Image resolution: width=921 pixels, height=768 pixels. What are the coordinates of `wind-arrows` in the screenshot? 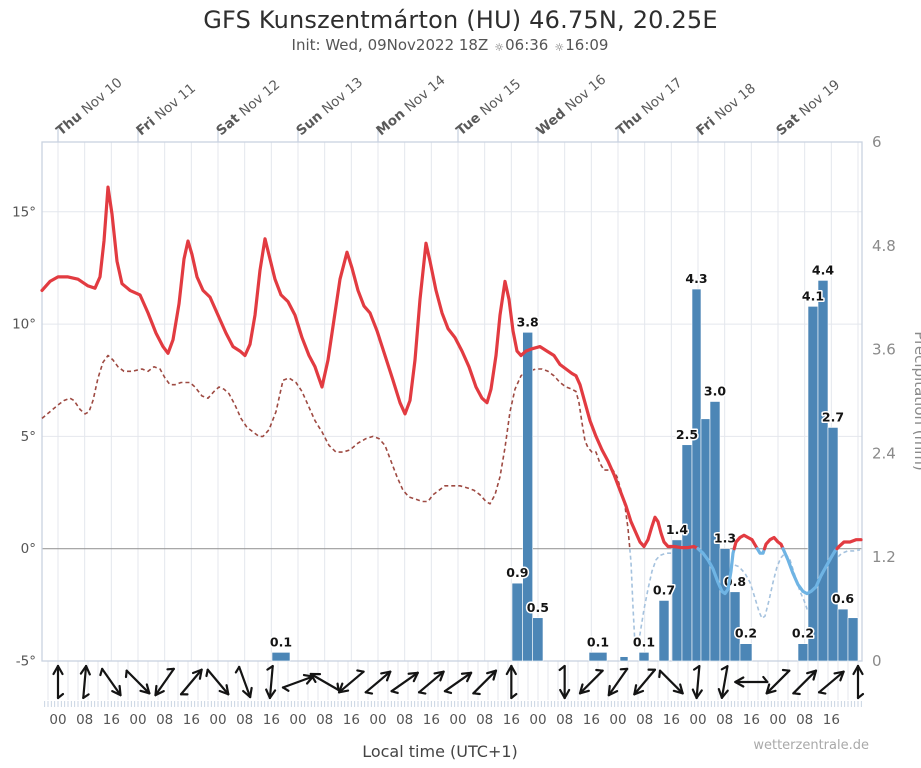 It's located at (458, 682).